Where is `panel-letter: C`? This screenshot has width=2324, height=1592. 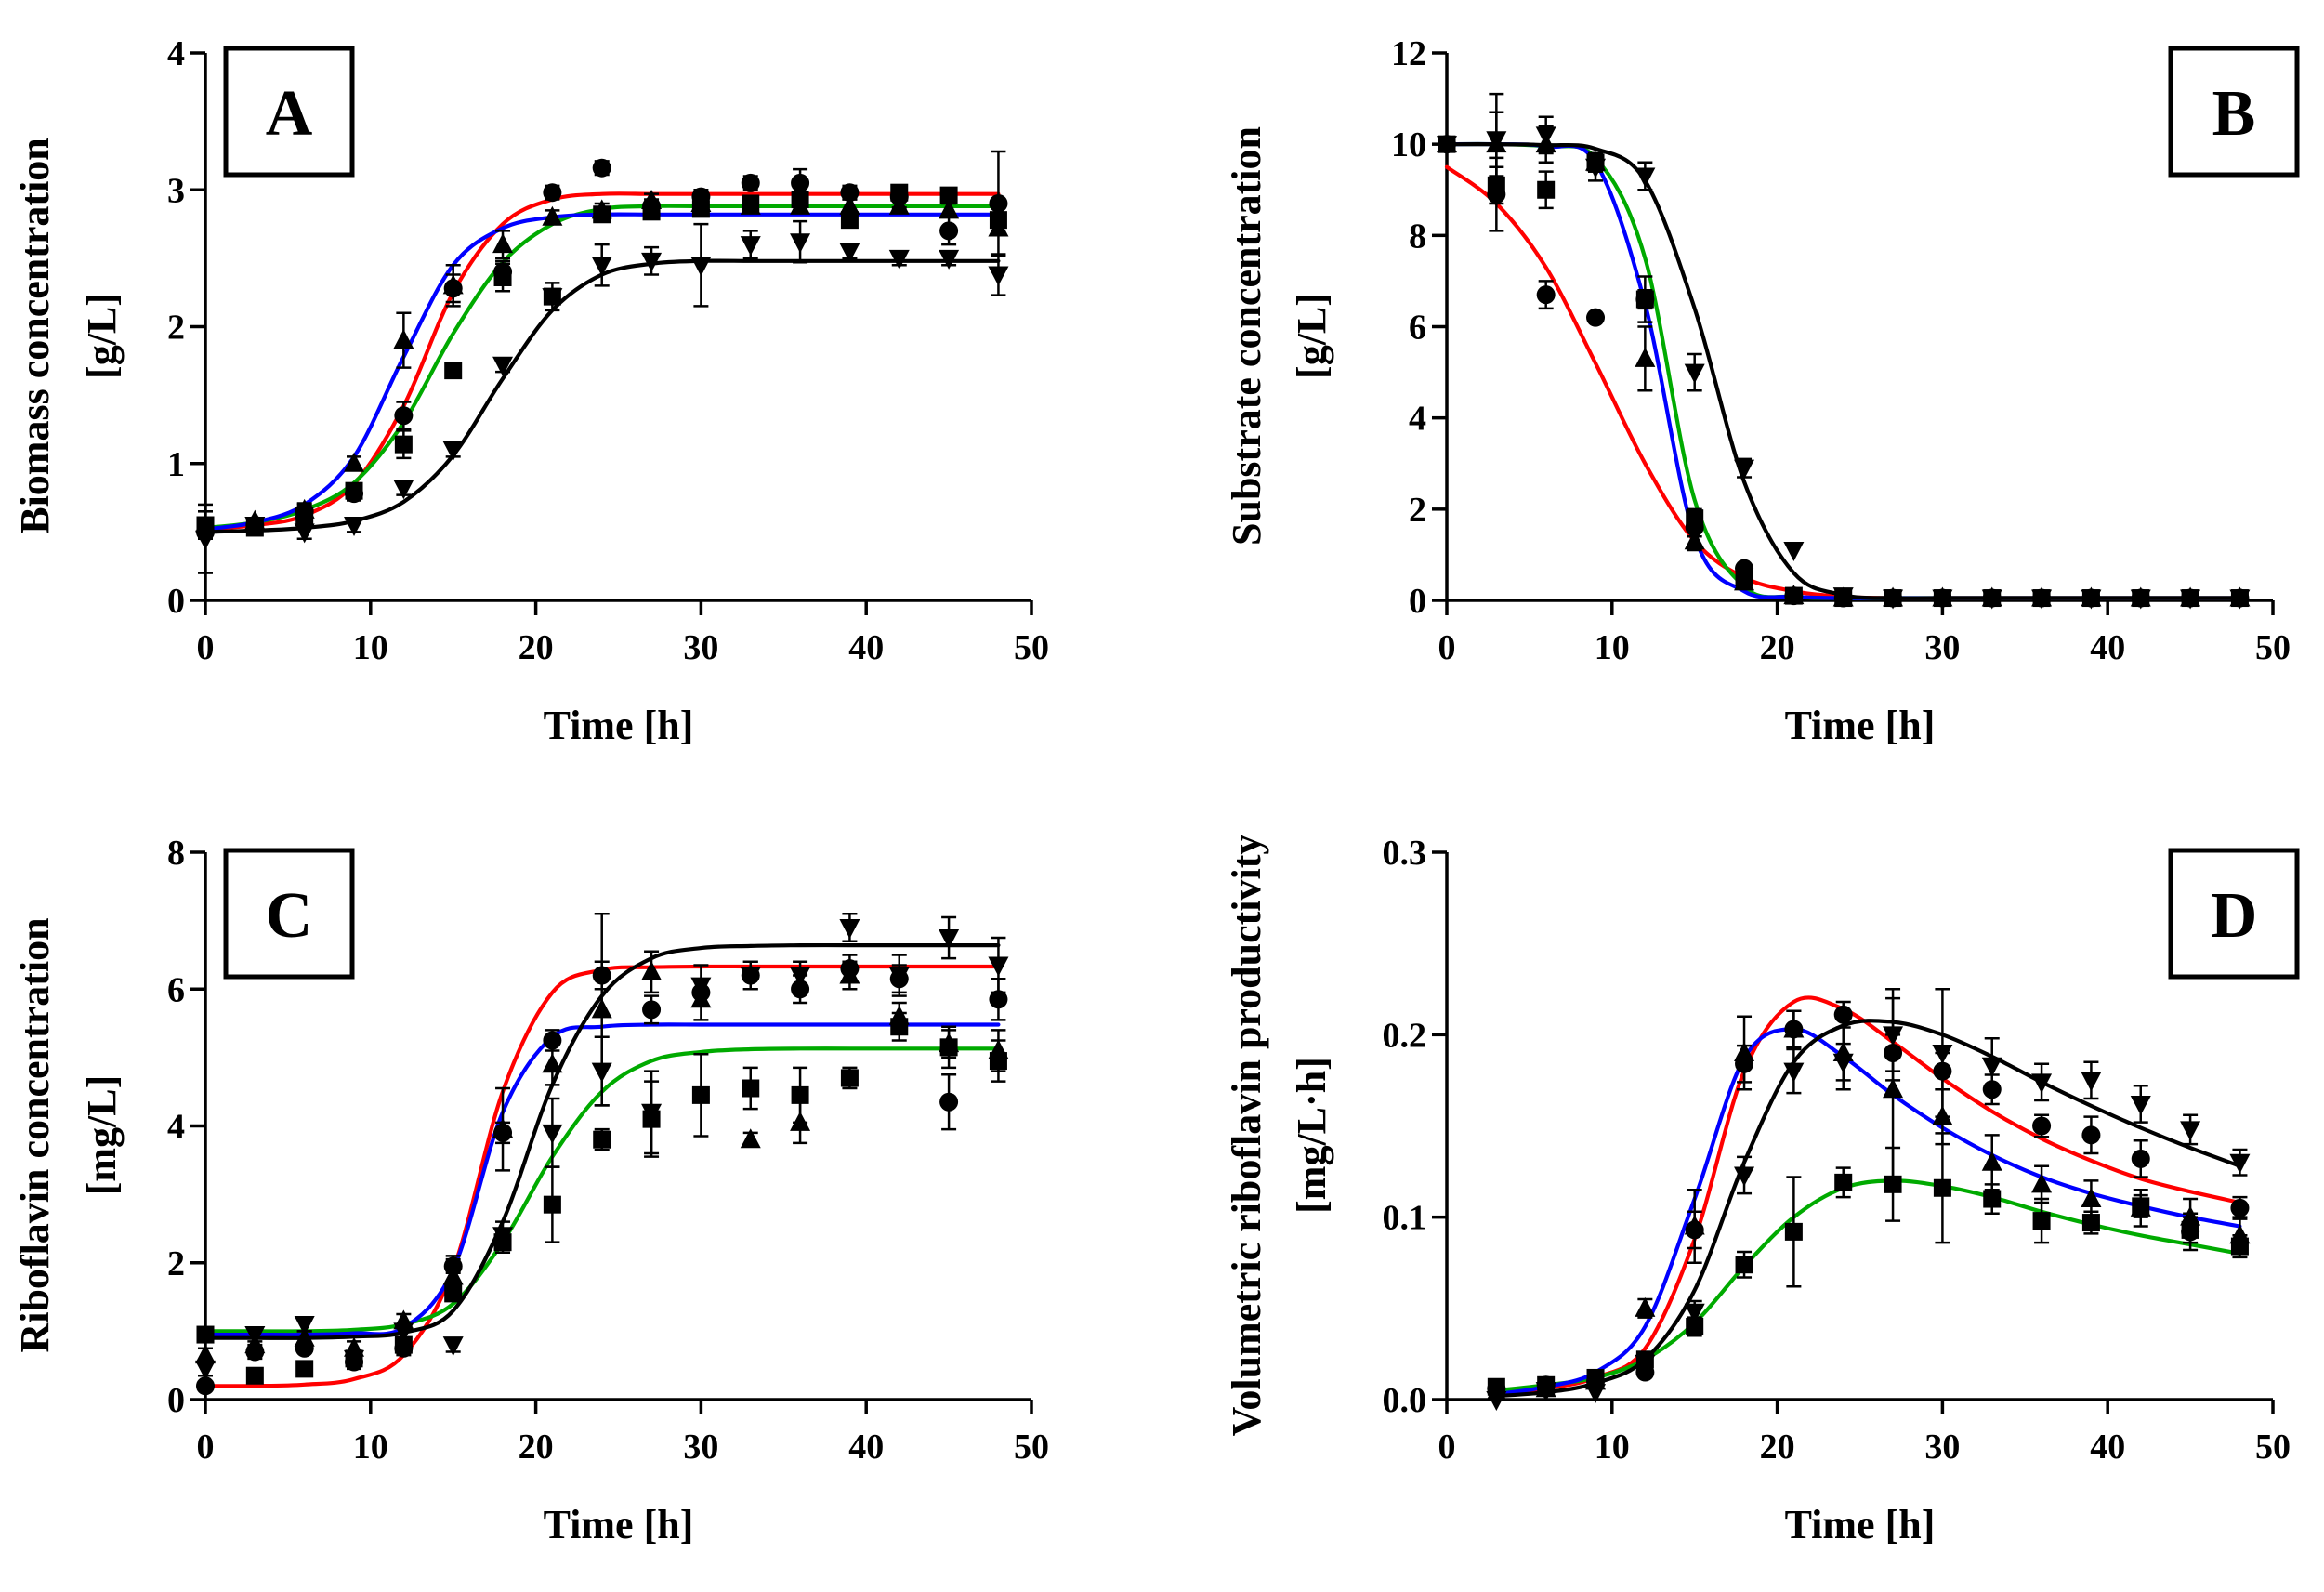 panel-letter: C is located at coordinates (290, 916).